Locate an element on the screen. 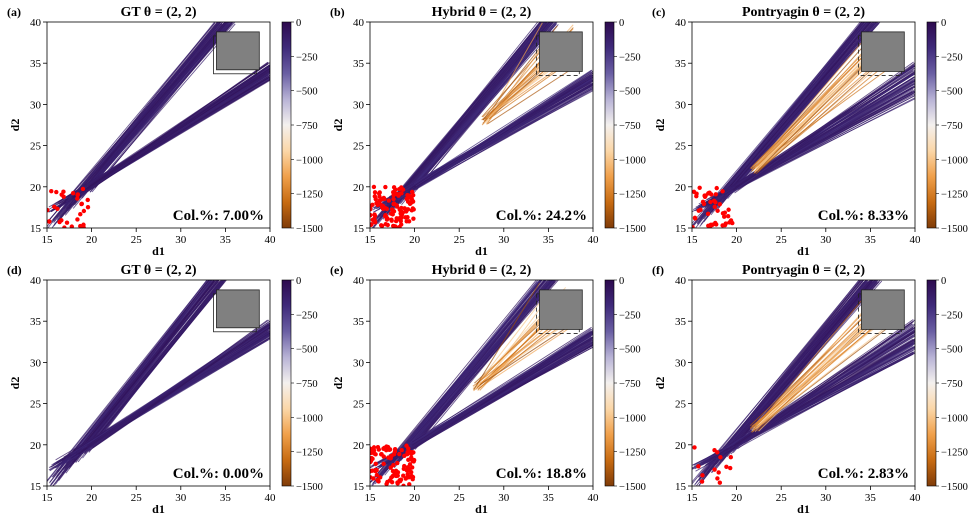 This screenshot has height=518, width=979. x-tick-label: 25 is located at coordinates (782, 240).